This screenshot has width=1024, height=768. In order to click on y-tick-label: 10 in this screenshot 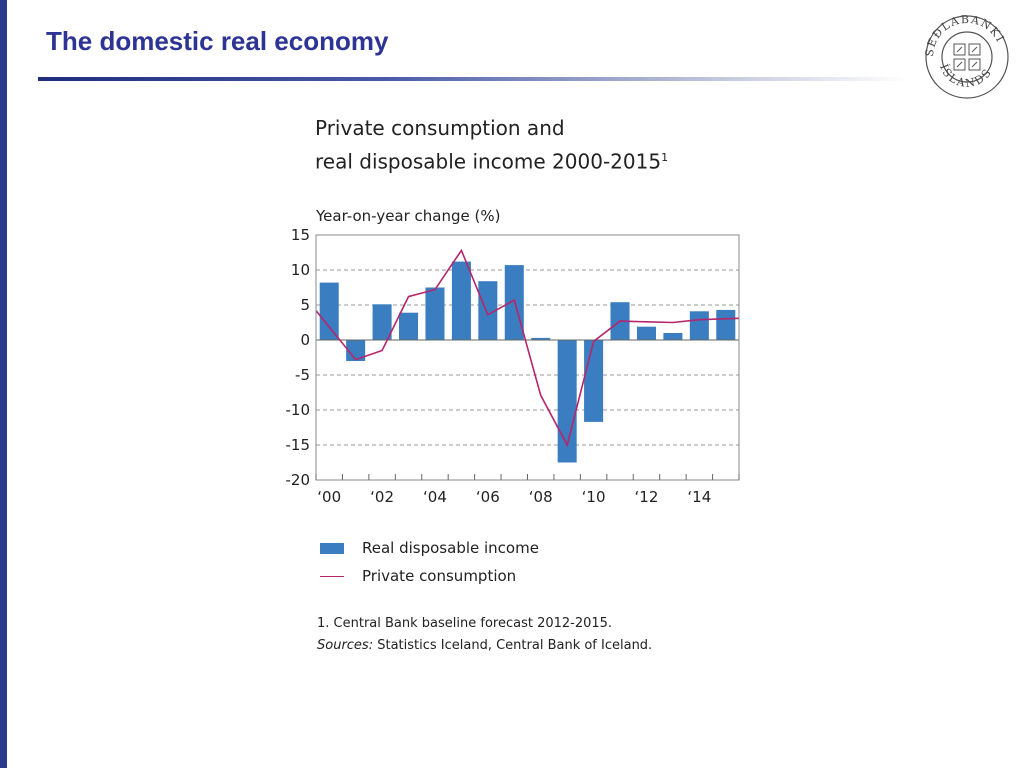, I will do `click(300, 270)`.